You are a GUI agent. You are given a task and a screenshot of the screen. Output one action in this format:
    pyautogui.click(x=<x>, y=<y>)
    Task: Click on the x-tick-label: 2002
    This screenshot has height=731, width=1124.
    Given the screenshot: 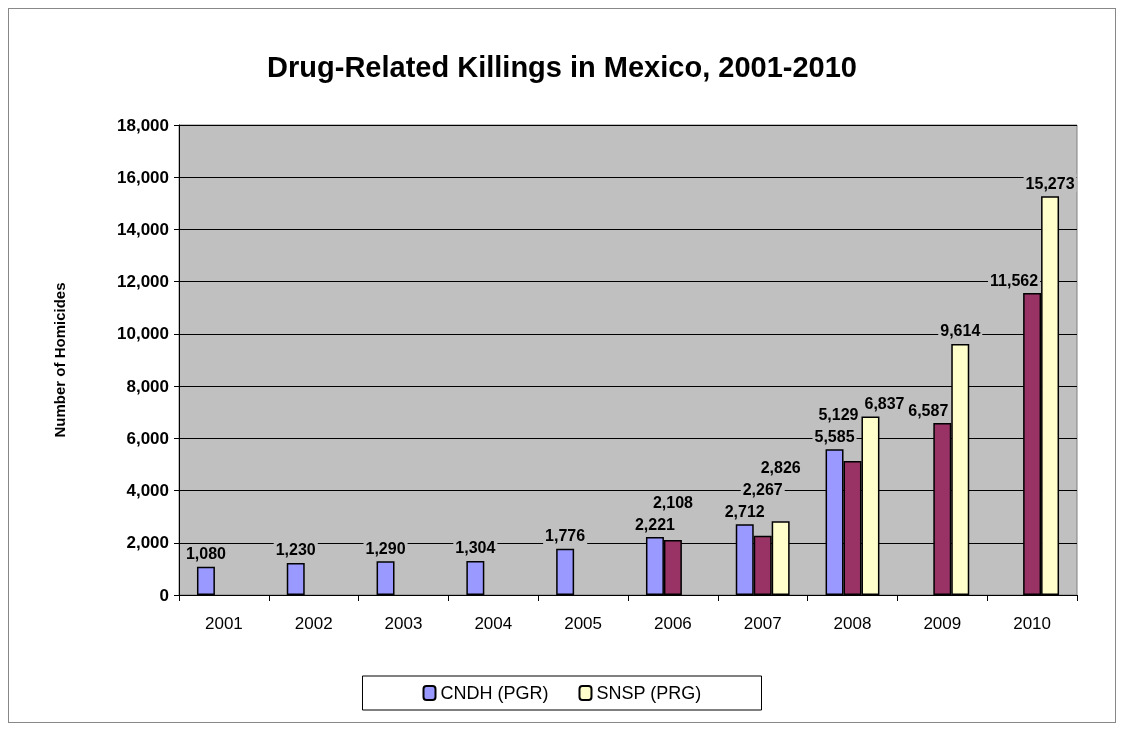 What is the action you would take?
    pyautogui.click(x=313, y=623)
    